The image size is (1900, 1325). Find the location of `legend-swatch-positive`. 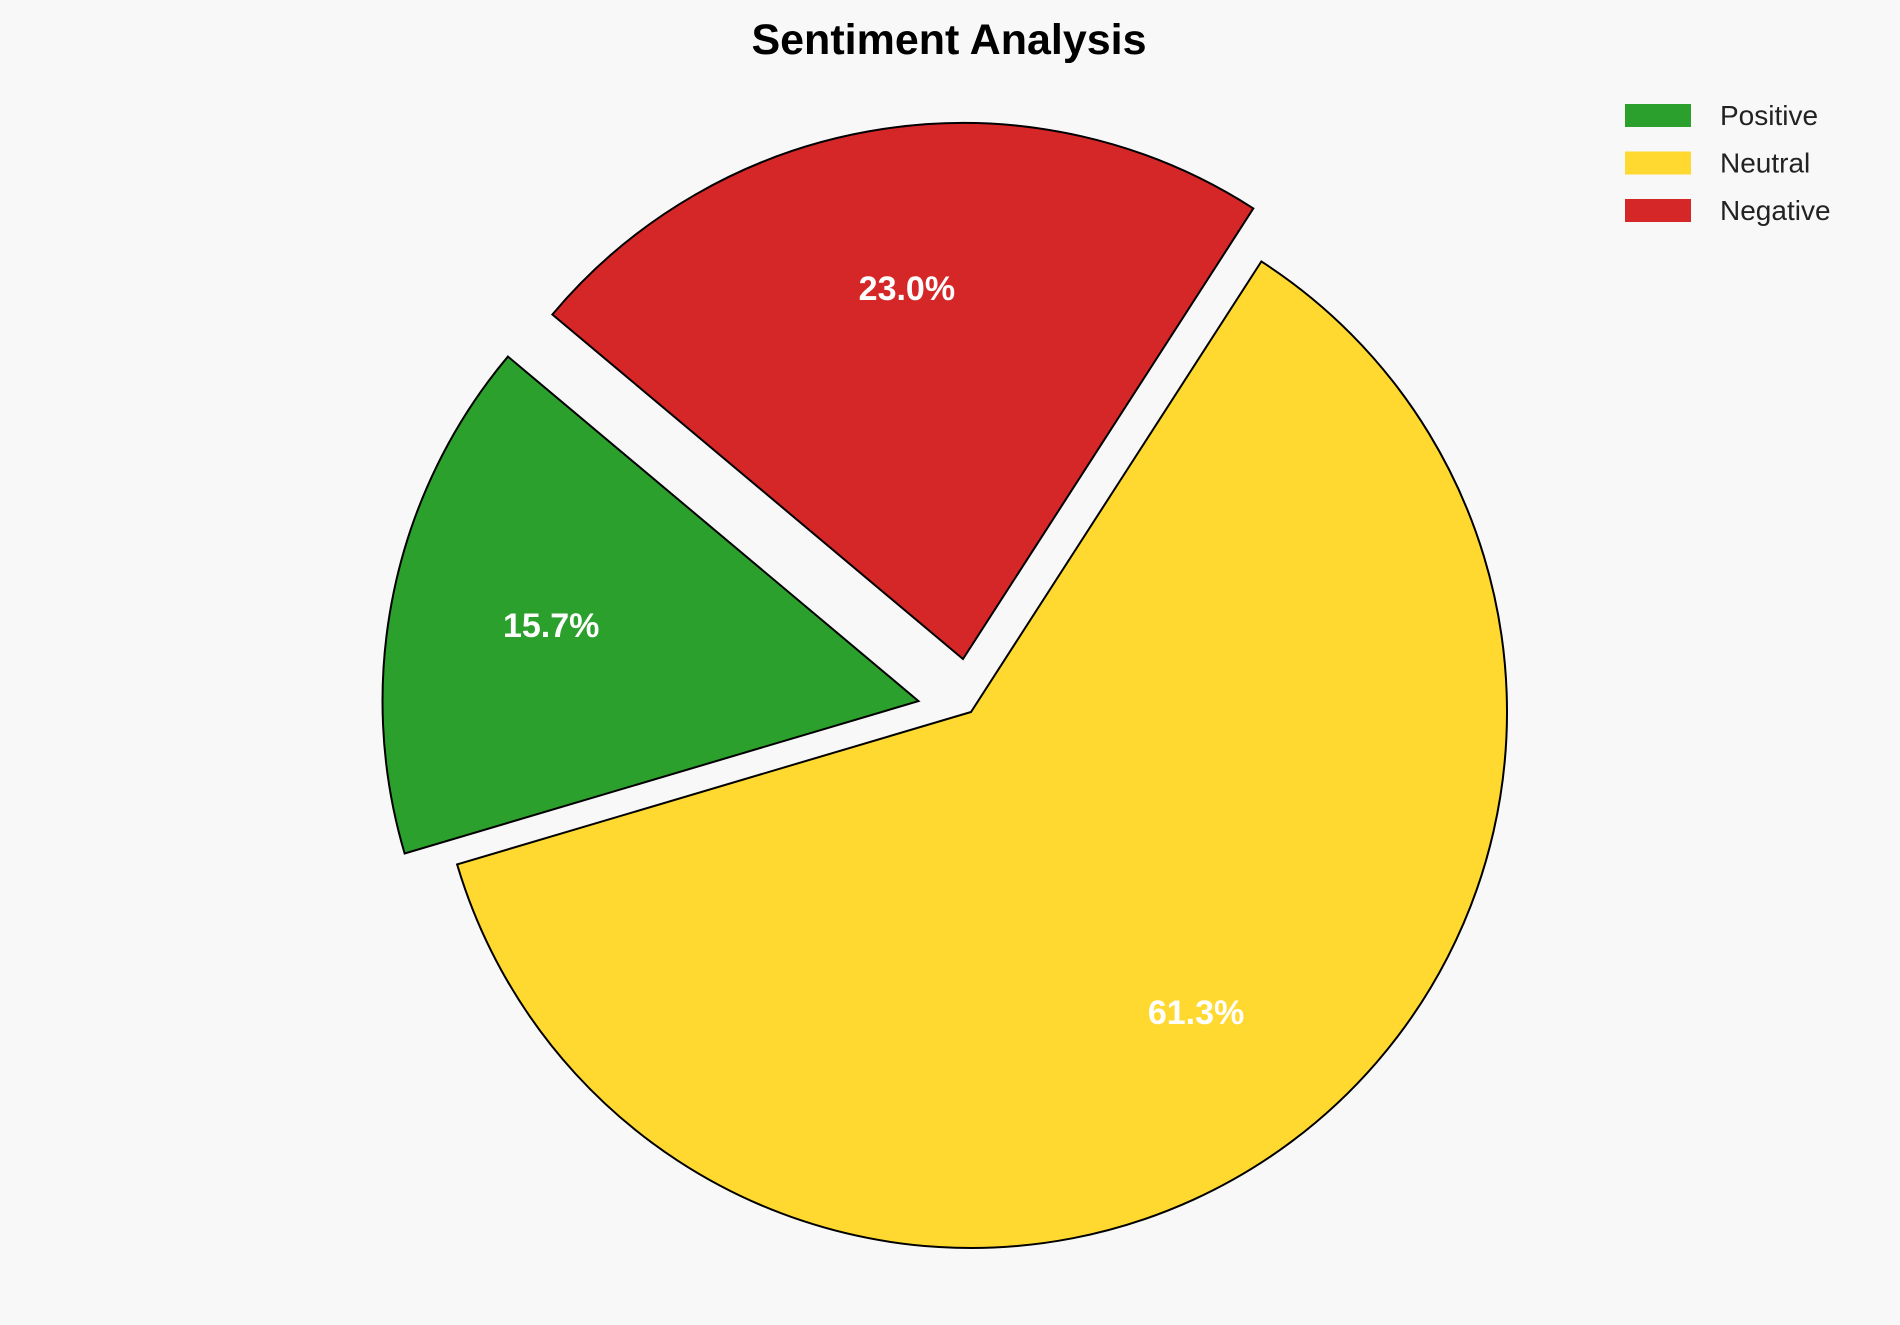

legend-swatch-positive is located at coordinates (1658, 115).